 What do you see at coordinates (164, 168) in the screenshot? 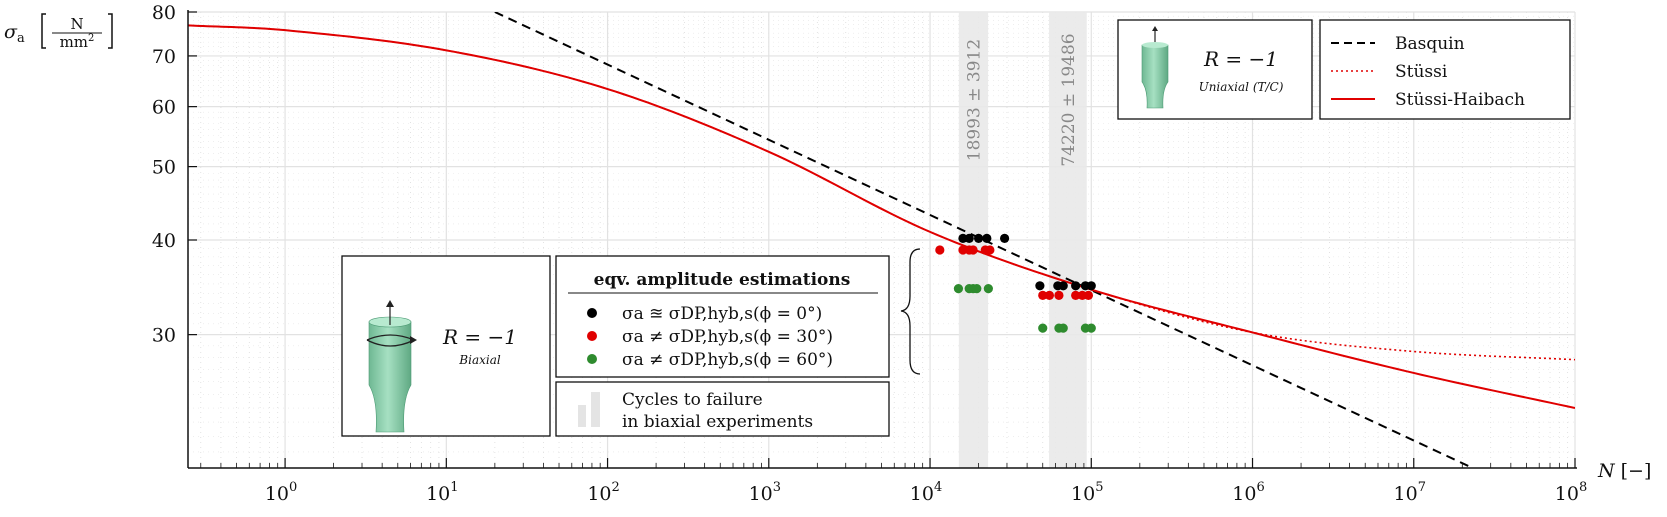
I see `y-tick-label: 50` at bounding box center [164, 168].